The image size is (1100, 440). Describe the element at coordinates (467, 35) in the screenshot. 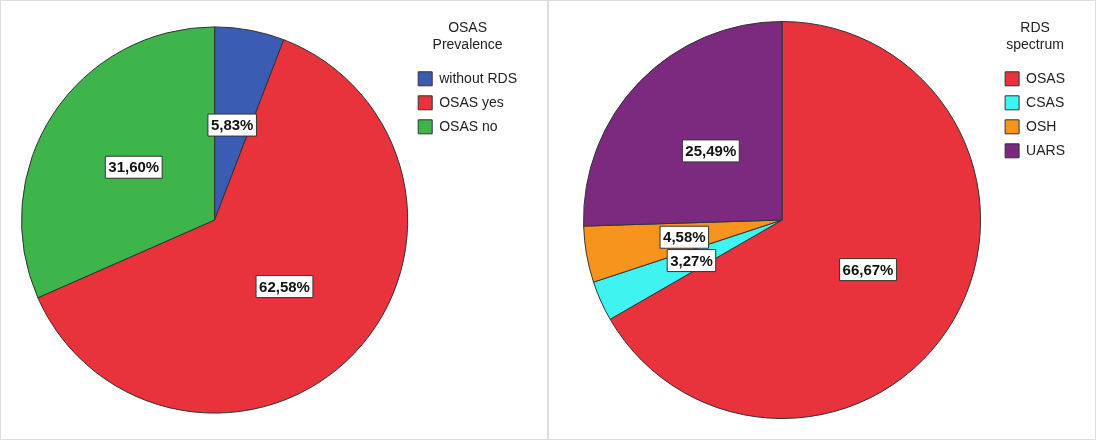

I see `legend-title: OSAS Prevalence` at that location.